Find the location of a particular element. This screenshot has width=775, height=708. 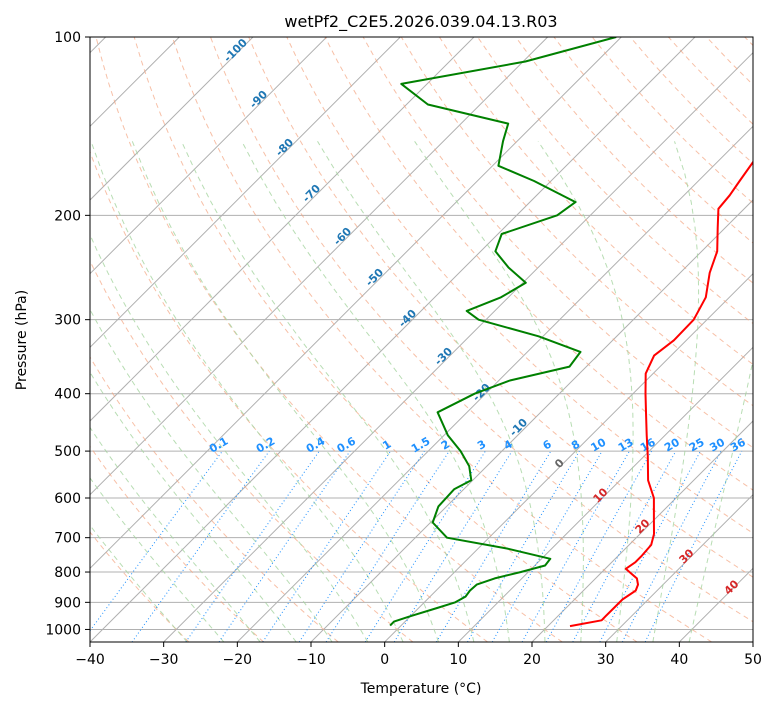

chart-title: wetPf2_C2E5.2026.039.04.13.R03 is located at coordinates (420, 22).